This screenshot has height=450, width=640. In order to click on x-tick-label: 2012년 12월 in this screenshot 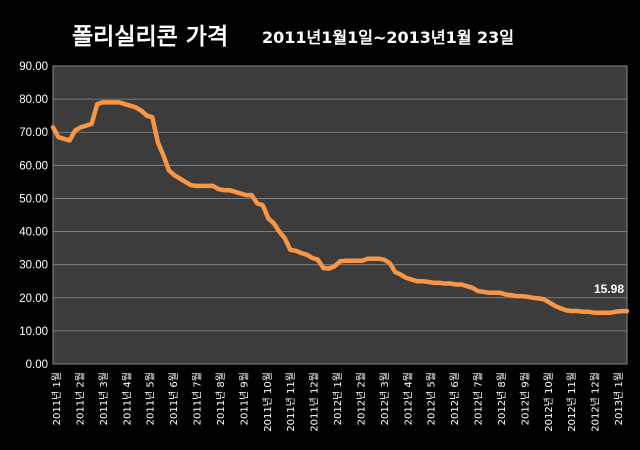, I will do `click(596, 402)`.